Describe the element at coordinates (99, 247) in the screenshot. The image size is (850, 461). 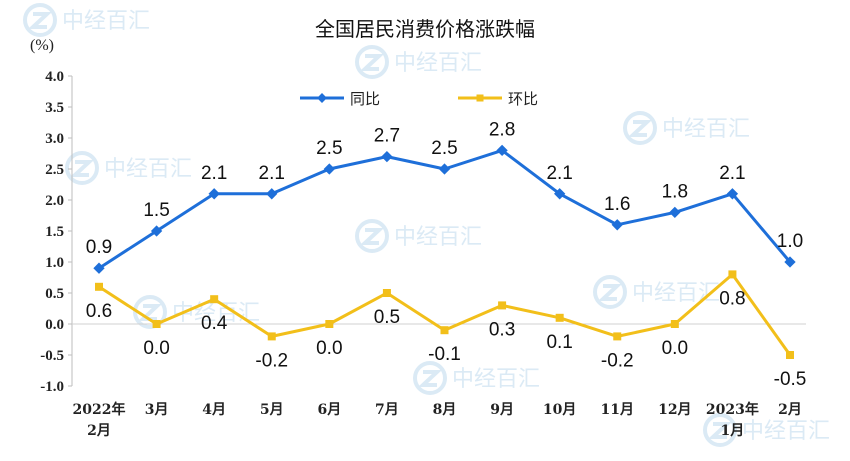
I see `data-label: 0.9` at that location.